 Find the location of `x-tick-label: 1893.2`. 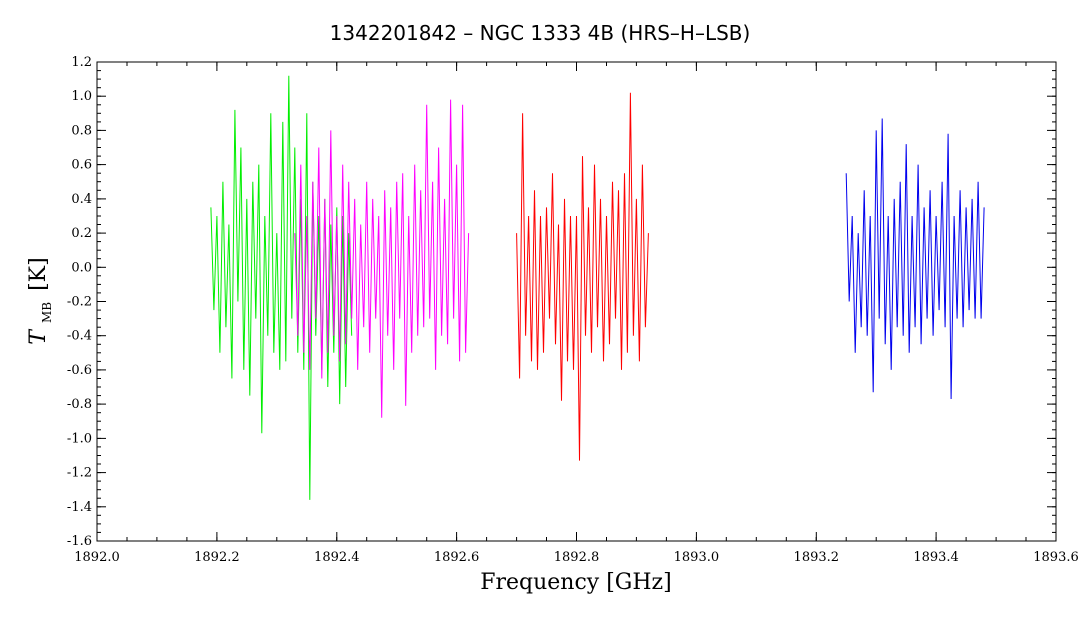

x-tick-label: 1893.2 is located at coordinates (817, 557).